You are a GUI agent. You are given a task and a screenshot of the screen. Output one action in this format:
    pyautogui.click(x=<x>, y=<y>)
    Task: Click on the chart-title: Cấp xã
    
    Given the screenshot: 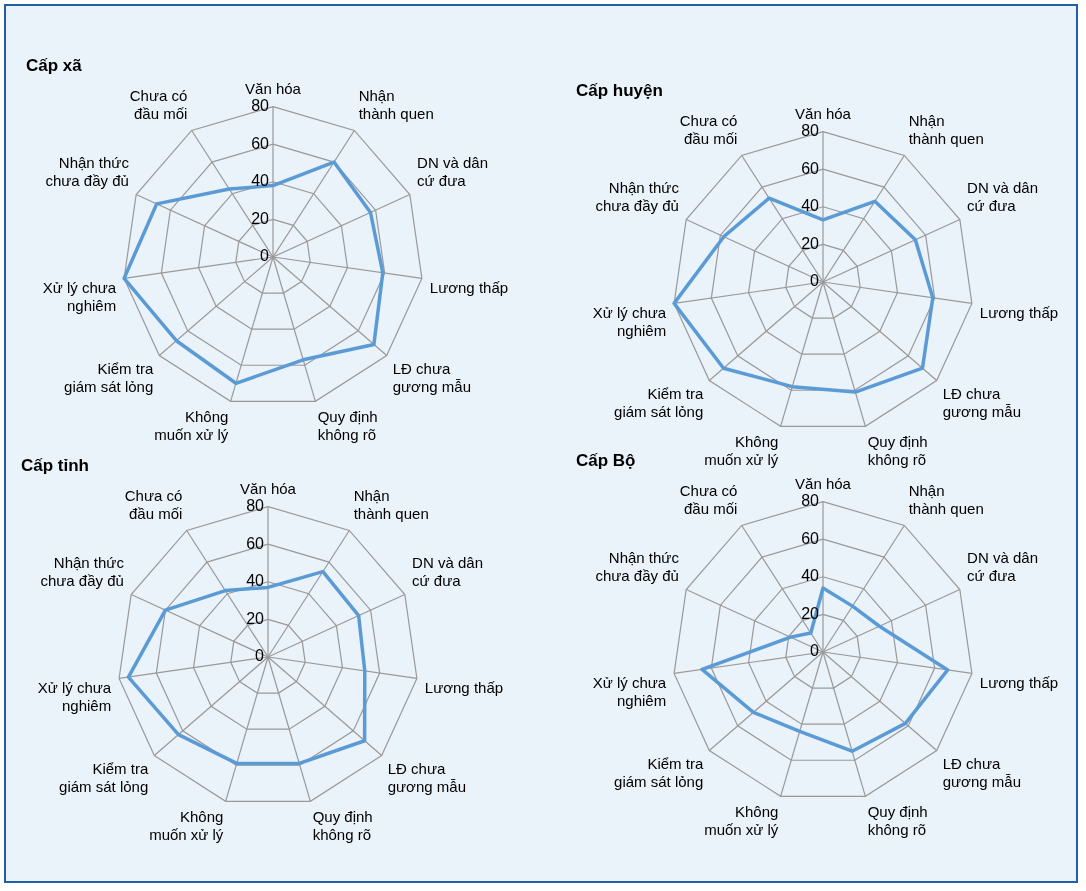 What is the action you would take?
    pyautogui.click(x=54, y=65)
    